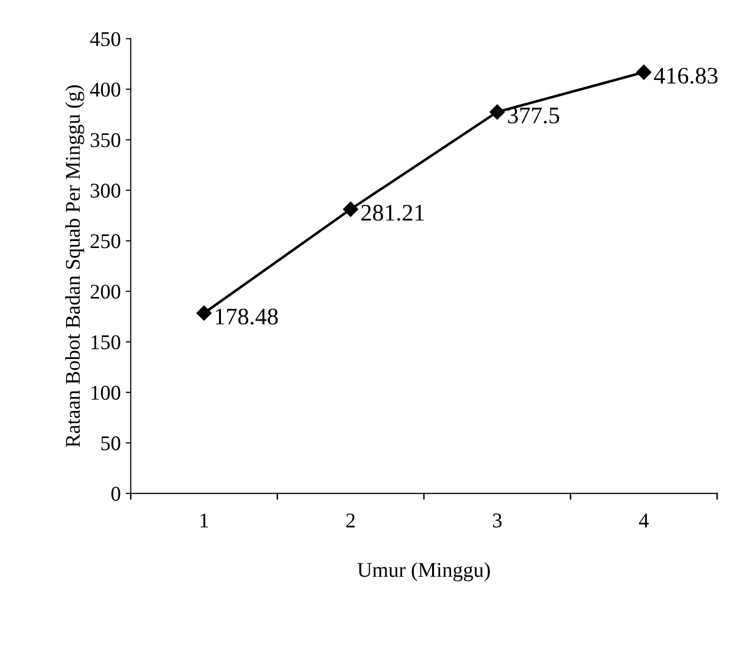 The width and height of the screenshot is (747, 645). What do you see at coordinates (106, 342) in the screenshot?
I see `y-tick-label: 150` at bounding box center [106, 342].